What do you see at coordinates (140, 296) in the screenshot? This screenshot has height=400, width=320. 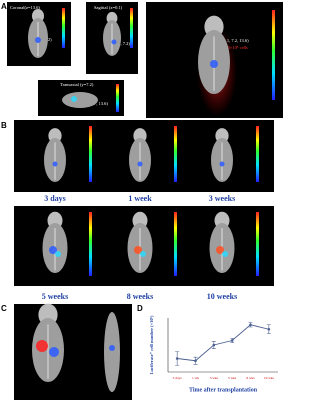 I see `time-caption: 8 weeks` at bounding box center [140, 296].